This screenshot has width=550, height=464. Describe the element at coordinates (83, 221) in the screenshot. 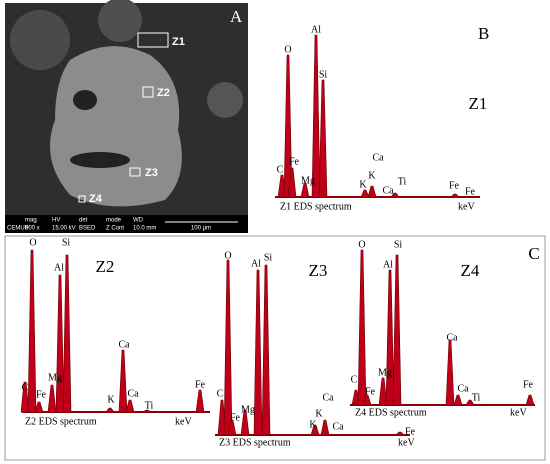

I see `info-key: det` at that location.